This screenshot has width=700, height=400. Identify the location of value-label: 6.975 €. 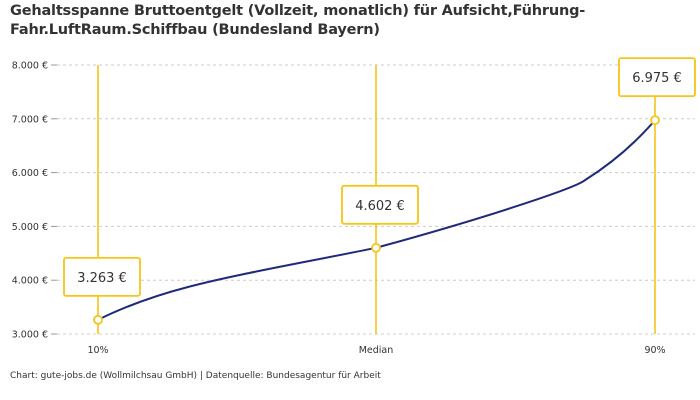
(657, 78).